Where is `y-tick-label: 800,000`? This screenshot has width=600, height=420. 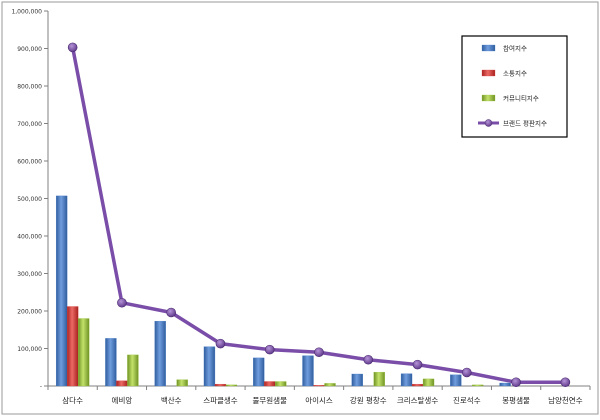 y-tick-label: 800,000 is located at coordinates (29, 87).